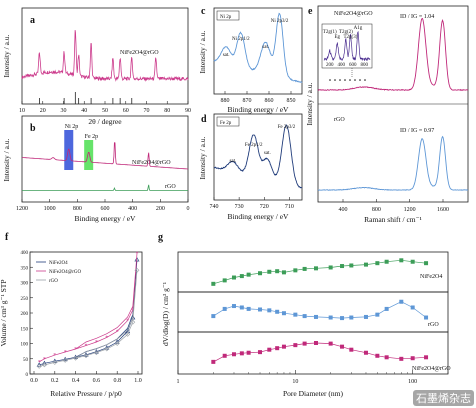  What do you see at coordinates (258, 216) in the screenshot?
I see `panel-d-xlabel: Binding energy / eV` at bounding box center [258, 216].